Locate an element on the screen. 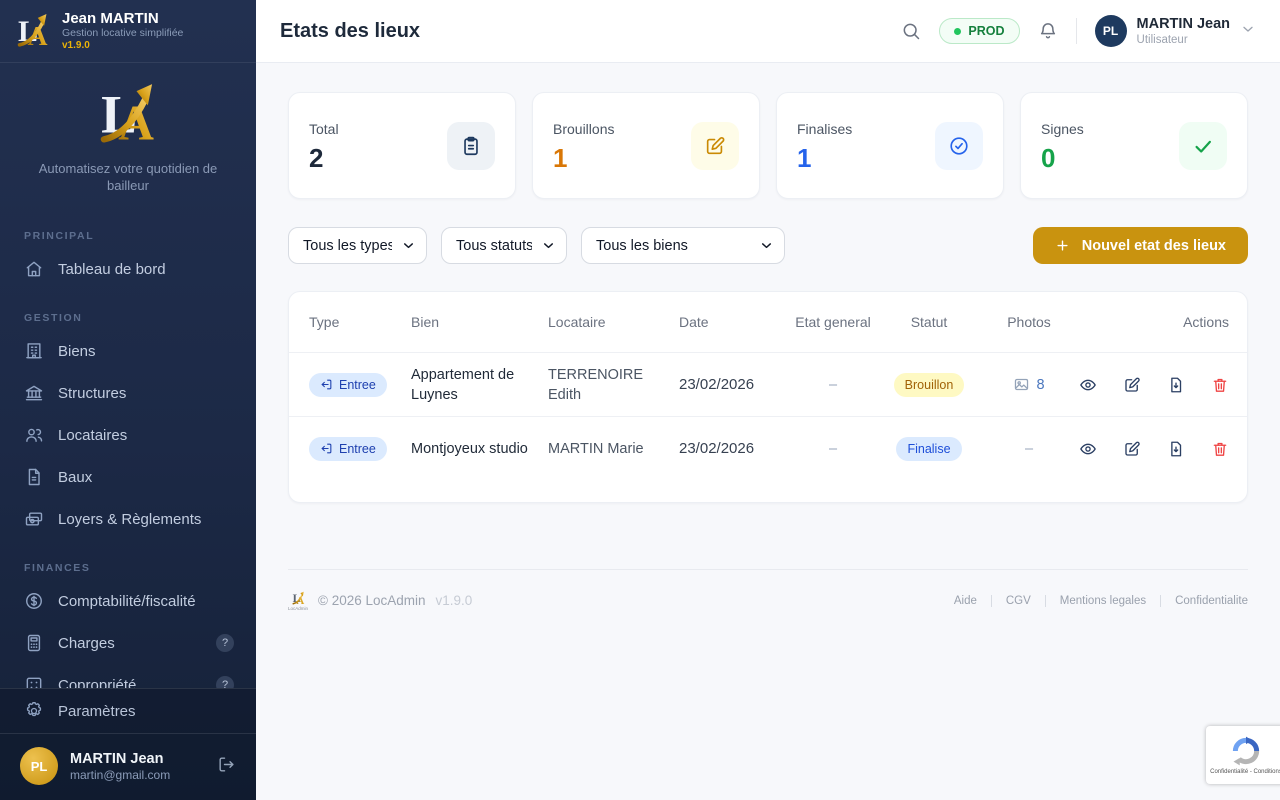 The image size is (1280, 800). sidebar-item-baux: Baux is located at coordinates (128, 477).